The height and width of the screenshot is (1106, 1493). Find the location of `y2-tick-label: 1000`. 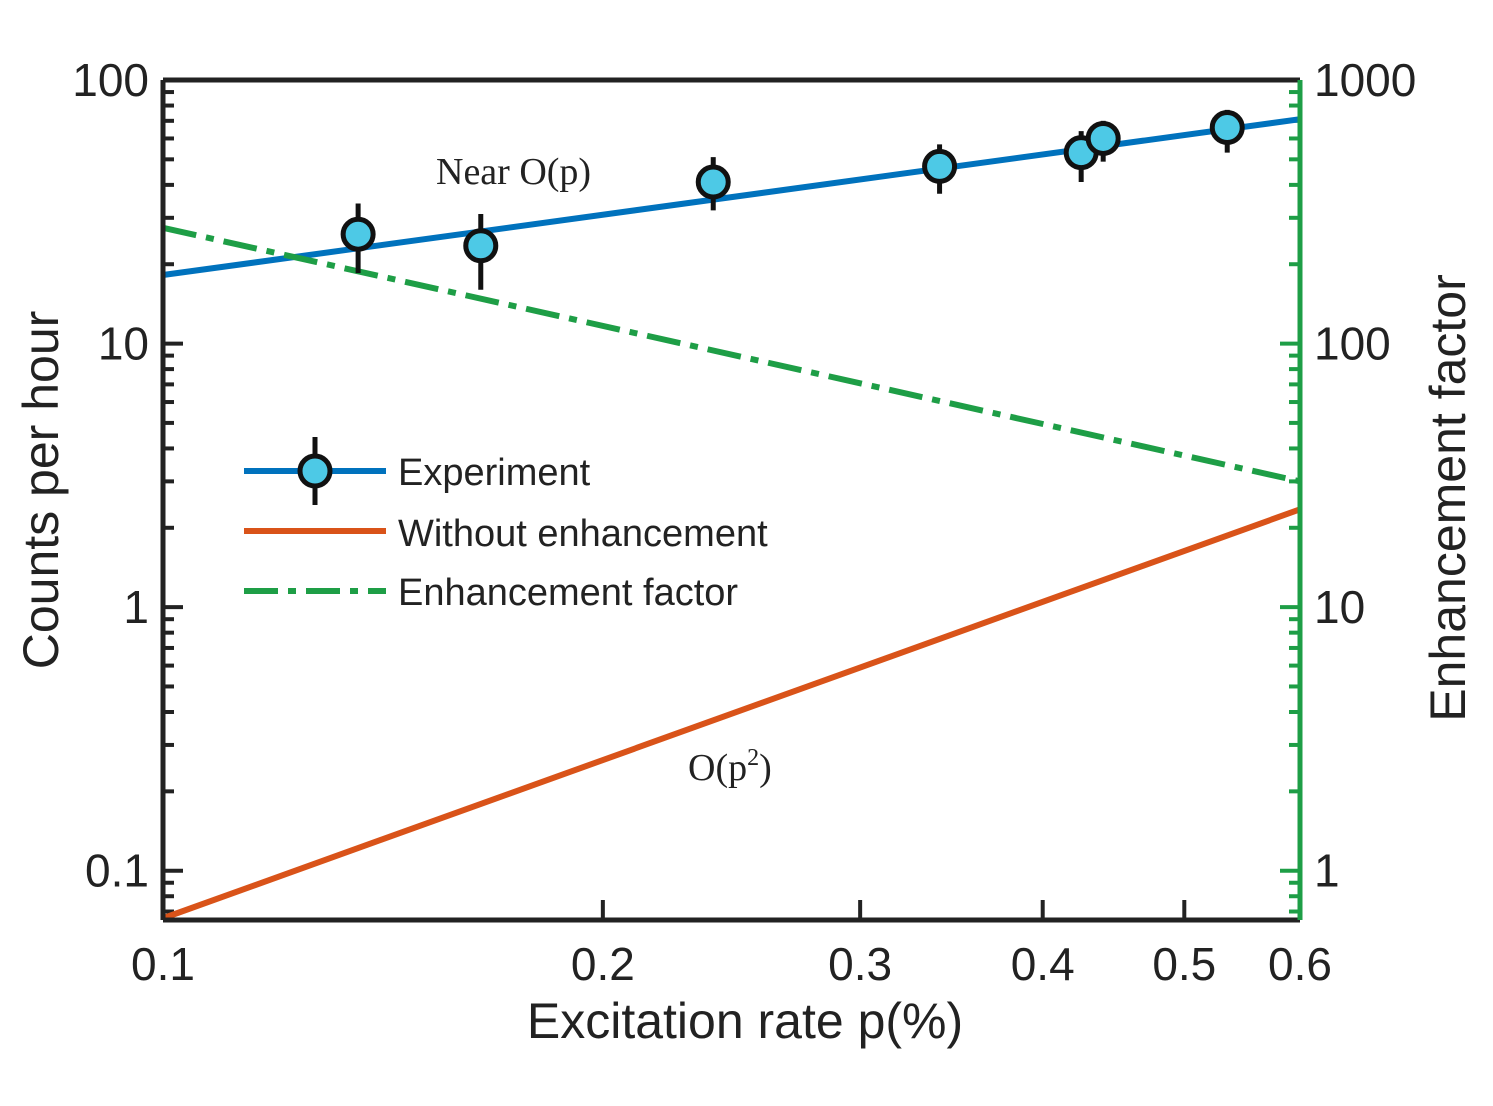

y2-tick-label: 1000 is located at coordinates (1365, 80).